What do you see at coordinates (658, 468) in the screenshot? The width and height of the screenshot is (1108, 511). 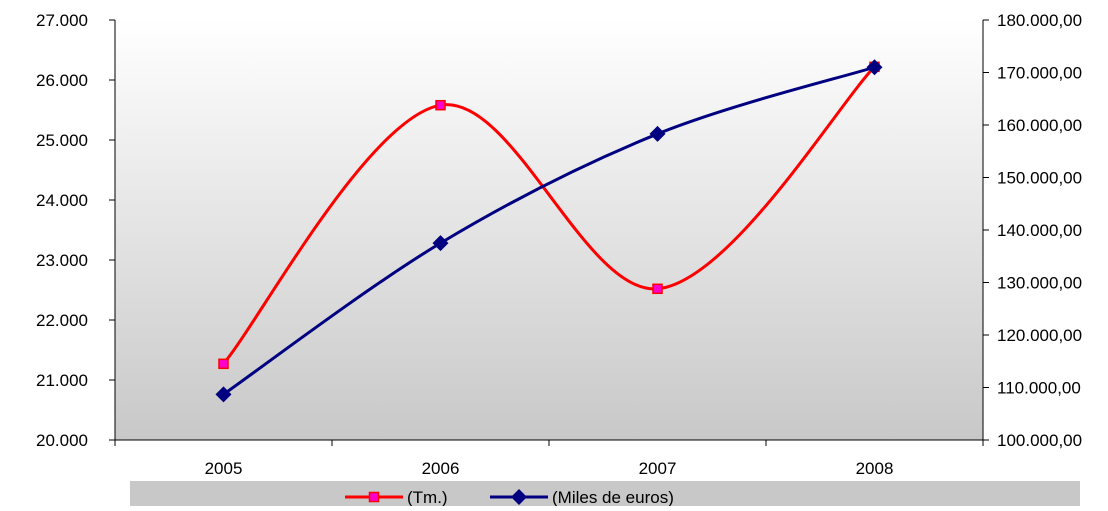 I see `x-tick-label: 2007` at bounding box center [658, 468].